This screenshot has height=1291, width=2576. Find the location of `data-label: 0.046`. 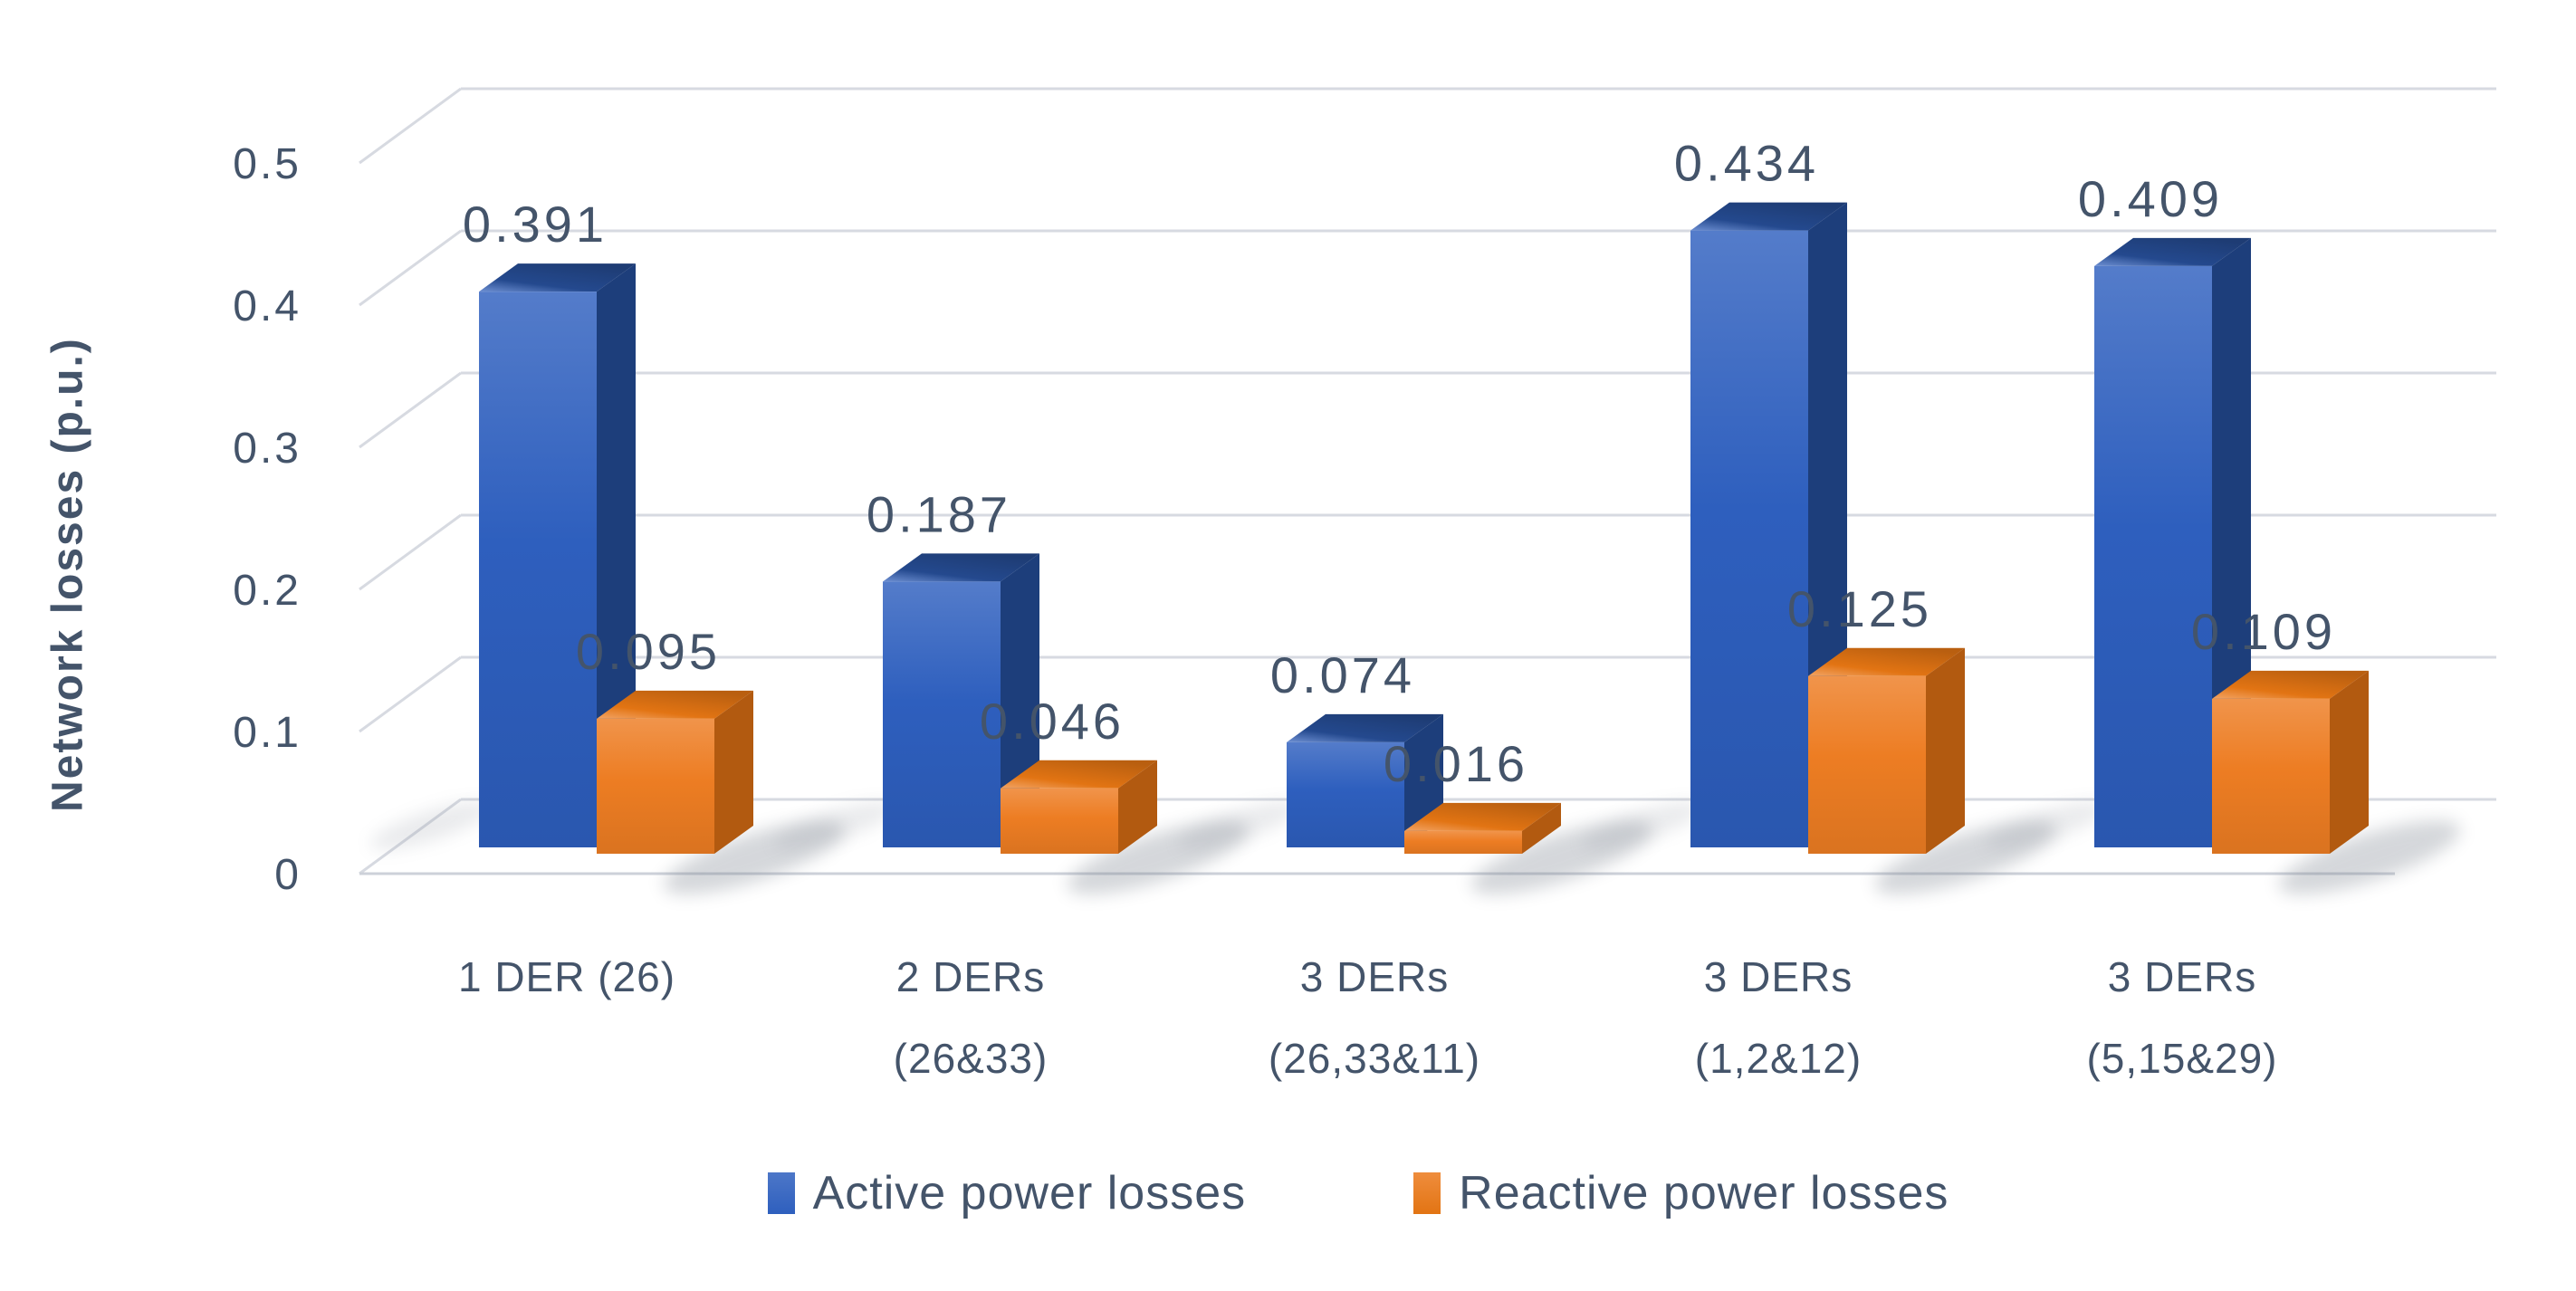

data-label: 0.046 is located at coordinates (1052, 721).